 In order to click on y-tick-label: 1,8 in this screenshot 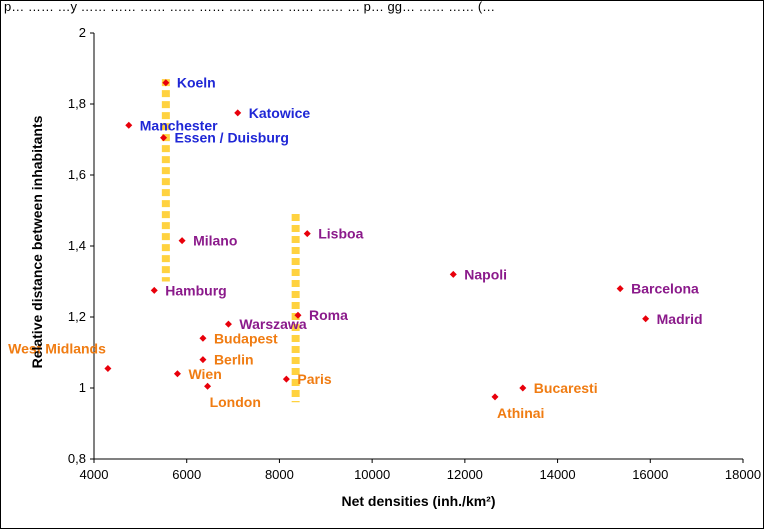, I will do `click(77, 103)`.